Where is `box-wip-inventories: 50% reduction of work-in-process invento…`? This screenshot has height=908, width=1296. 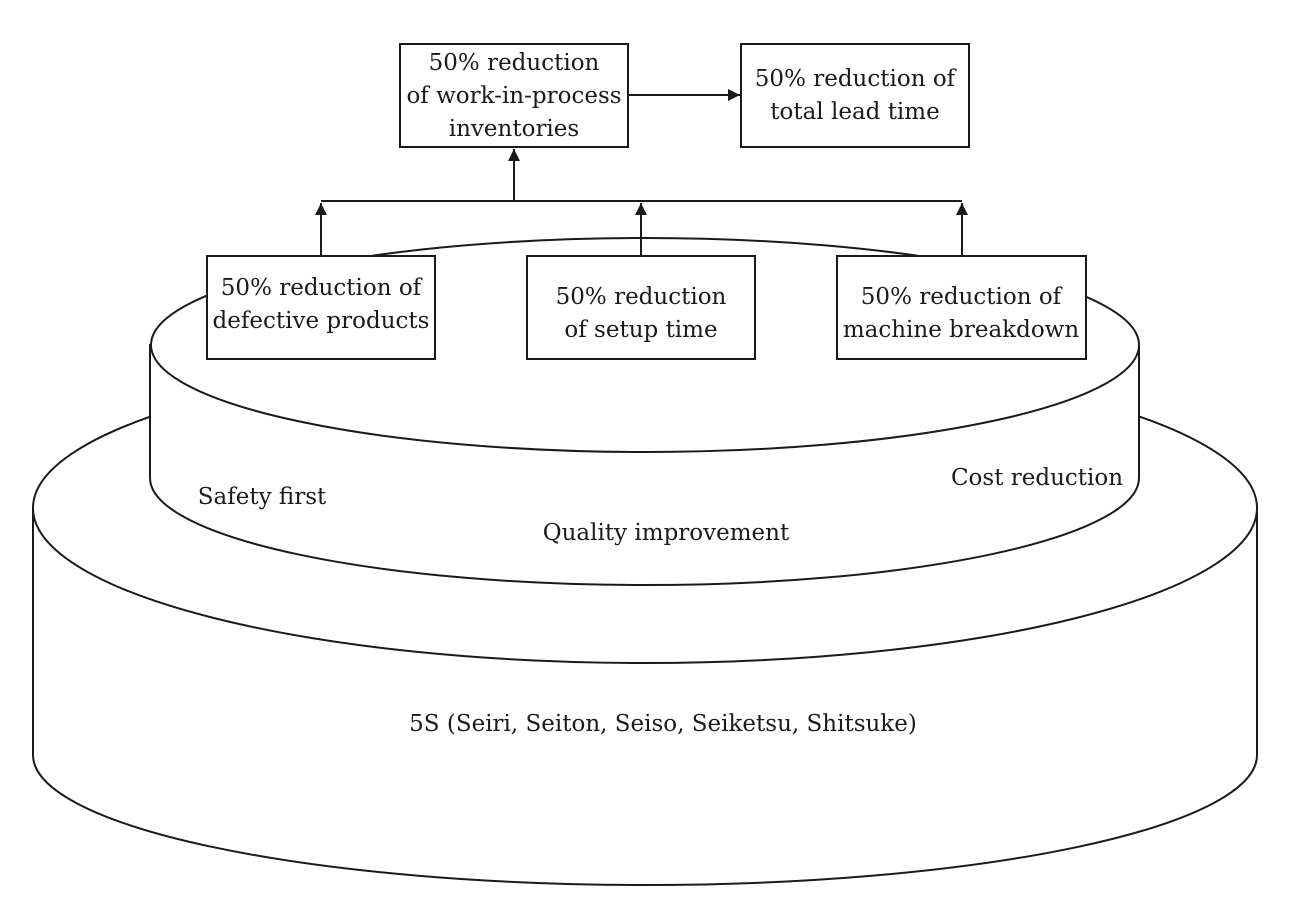 box-wip-inventories: 50% reduction of work-in-process invento… is located at coordinates (514, 95).